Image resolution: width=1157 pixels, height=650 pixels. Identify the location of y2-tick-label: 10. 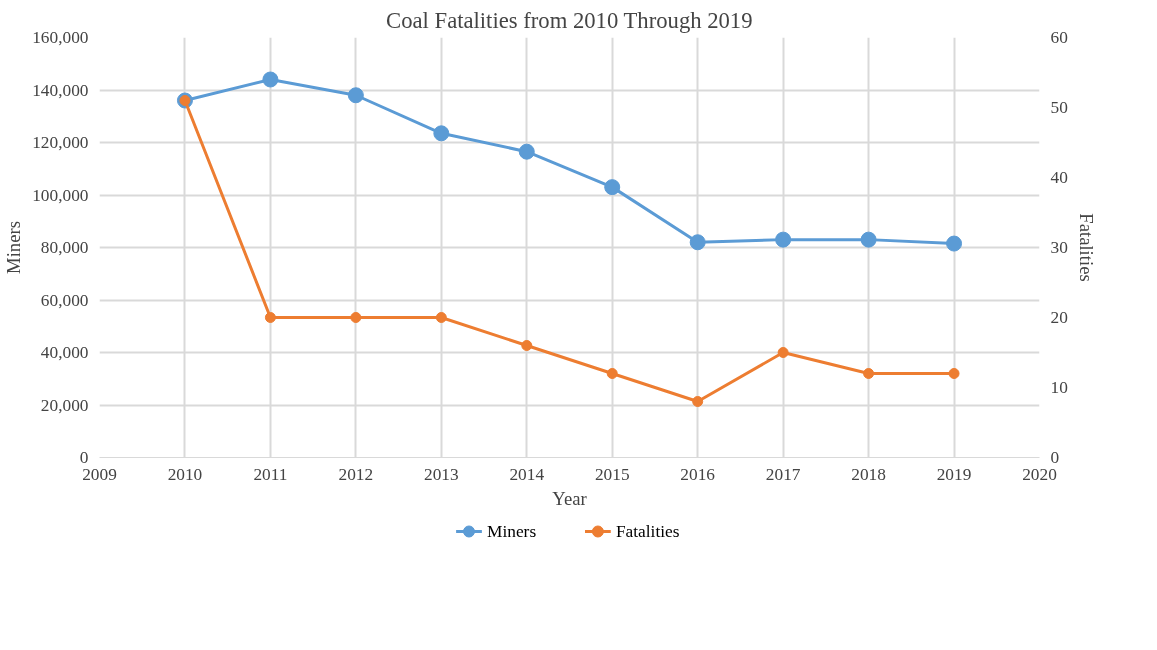
(1059, 387).